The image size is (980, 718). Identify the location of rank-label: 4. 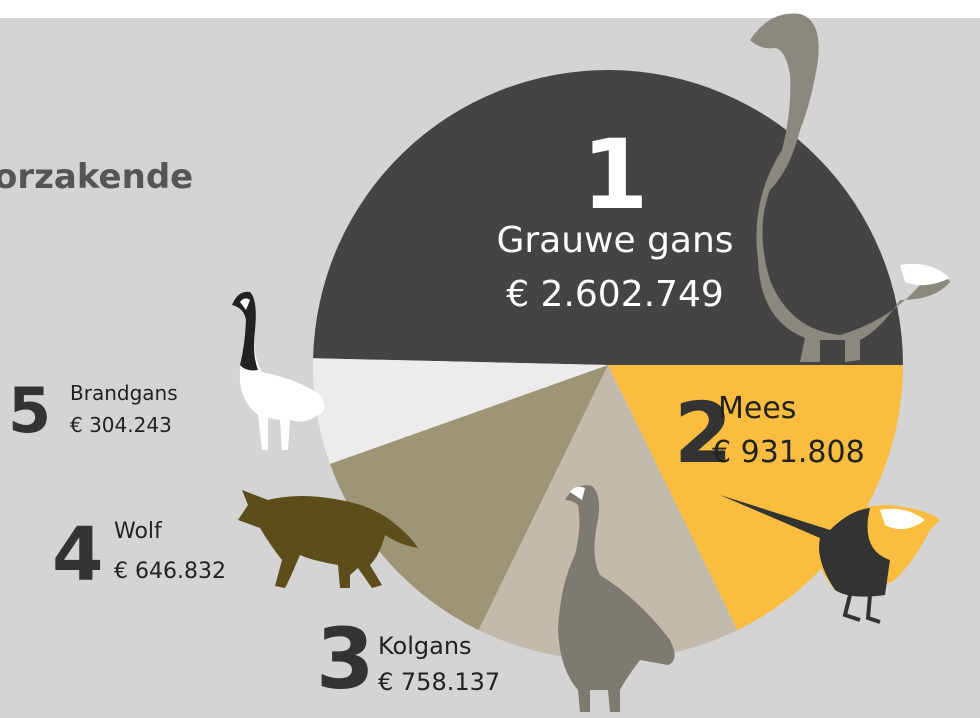
(78, 555).